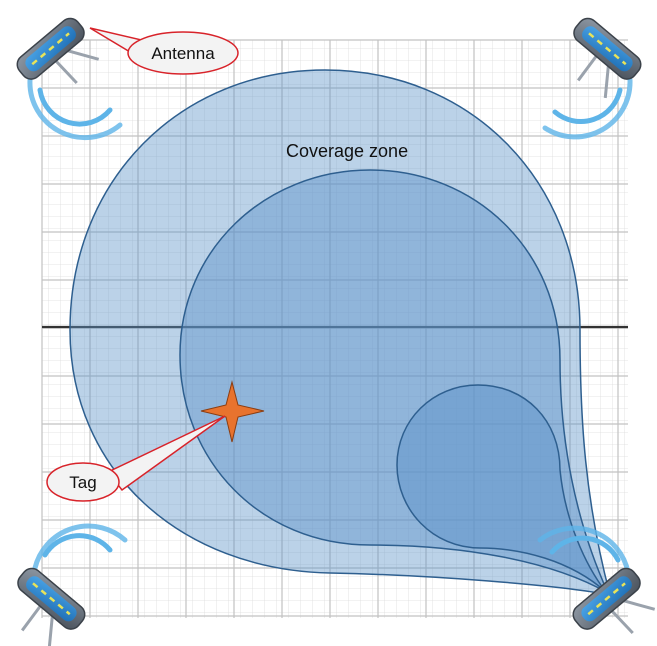 This screenshot has height=646, width=657. I want to click on coverage-zone-label: Coverage zone, so click(347, 151).